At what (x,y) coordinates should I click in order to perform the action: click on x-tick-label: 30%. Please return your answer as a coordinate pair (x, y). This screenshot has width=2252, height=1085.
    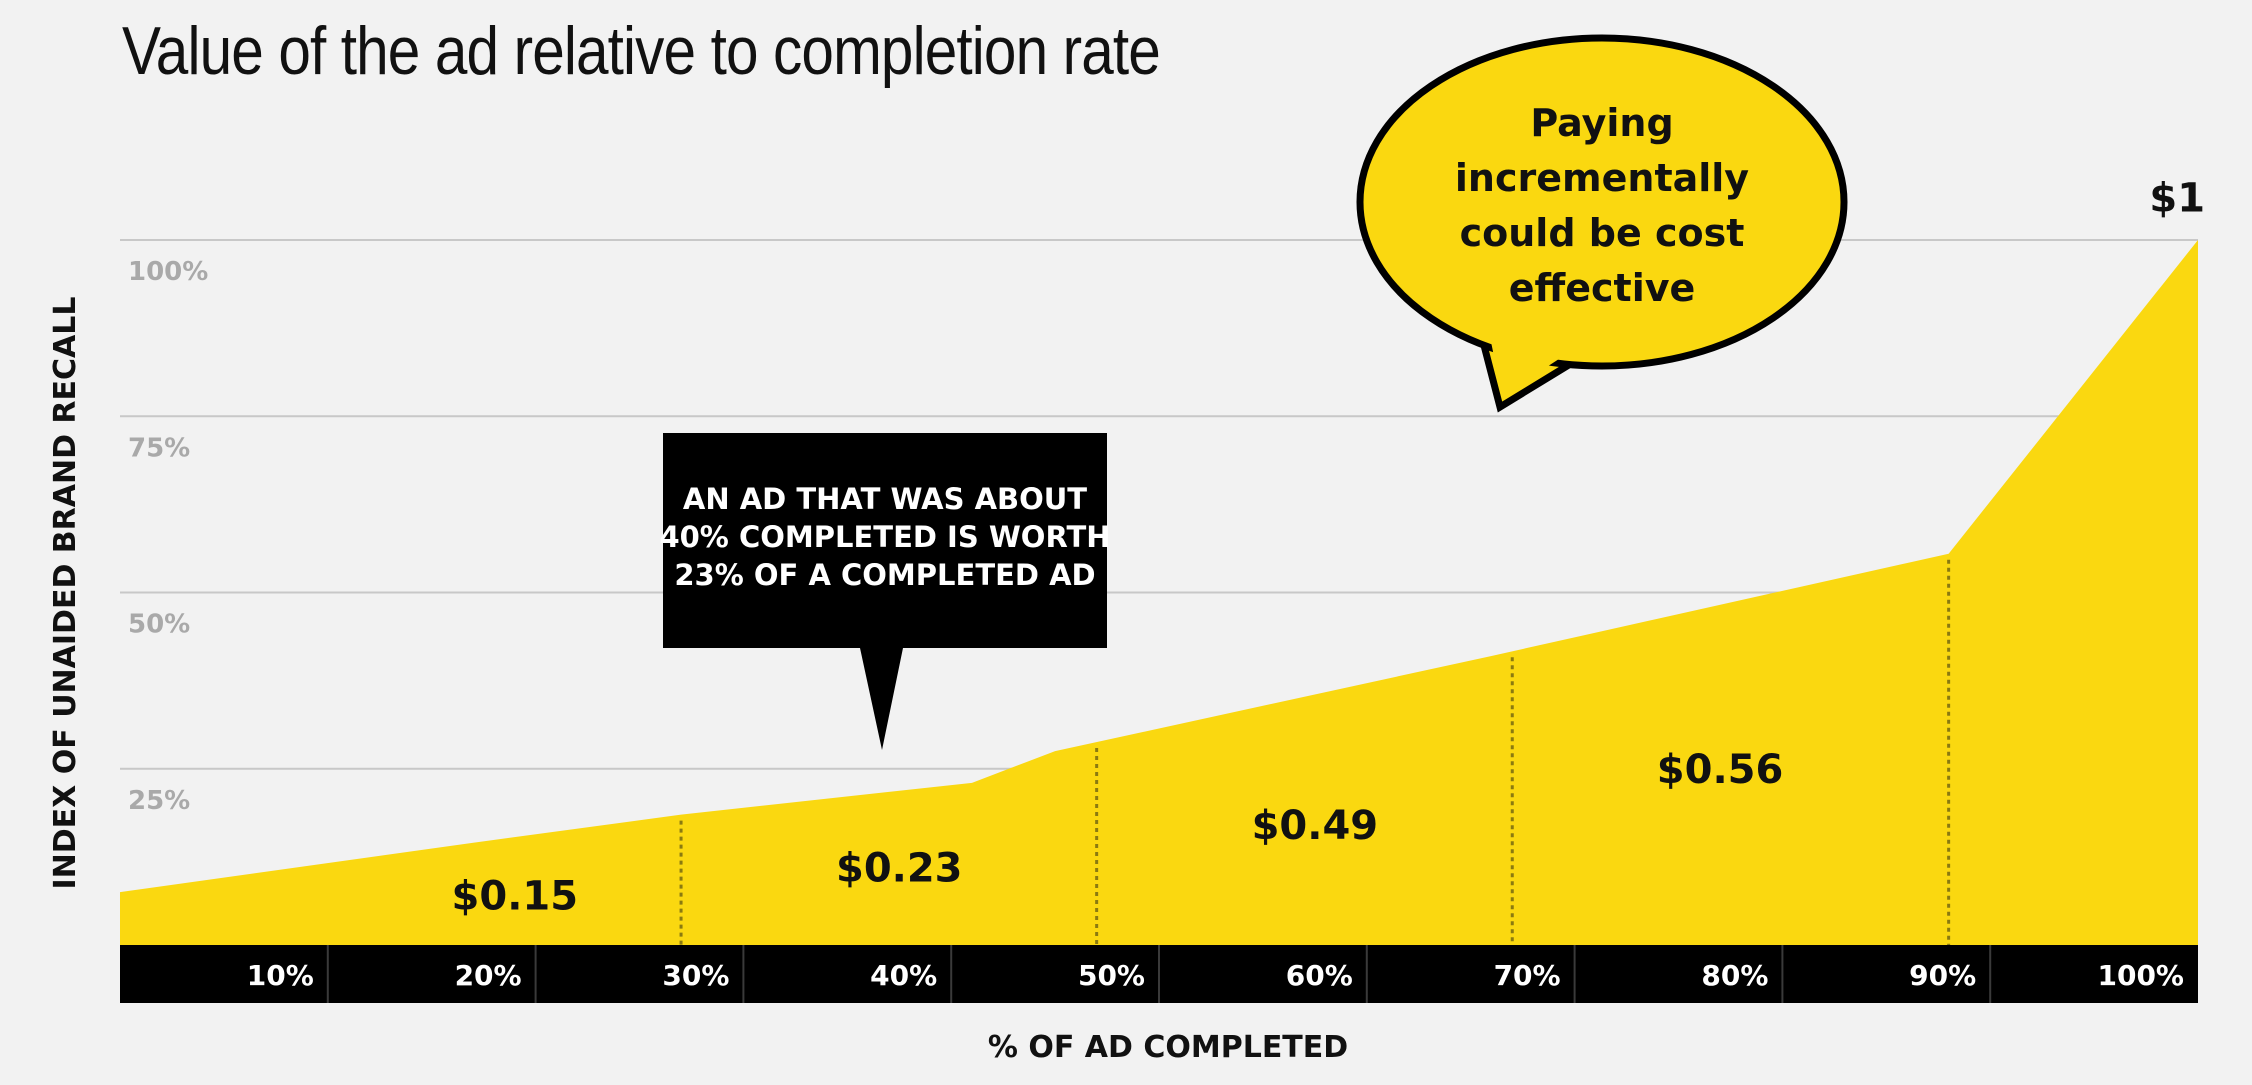
    Looking at the image, I should click on (695, 975).